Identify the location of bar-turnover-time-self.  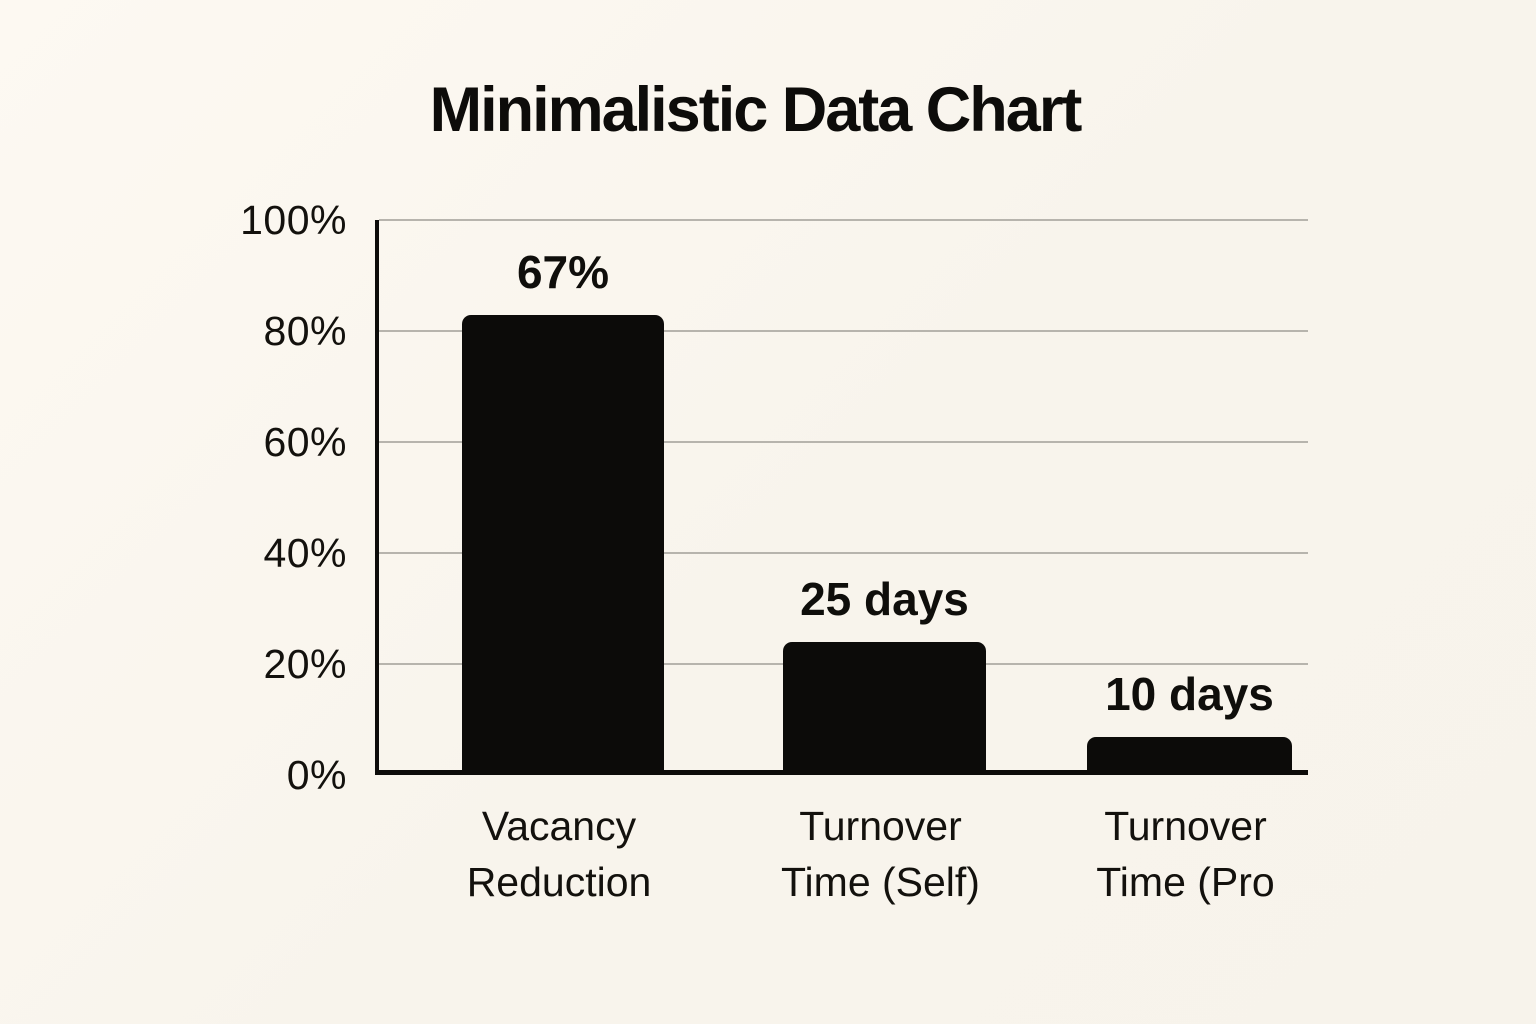
(884, 706).